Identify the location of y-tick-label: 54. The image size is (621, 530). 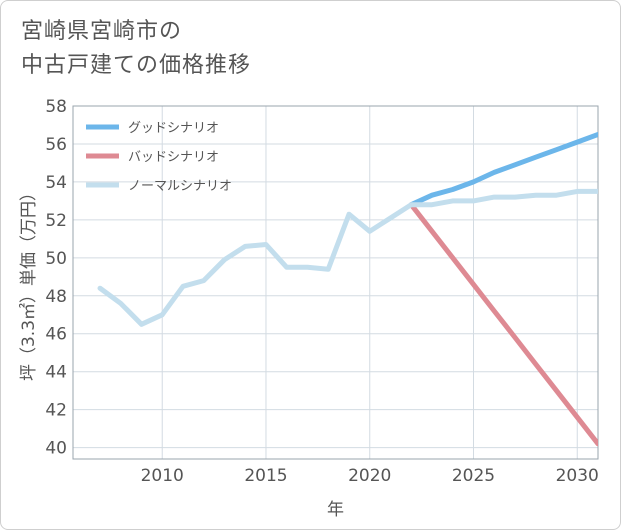
(56, 183).